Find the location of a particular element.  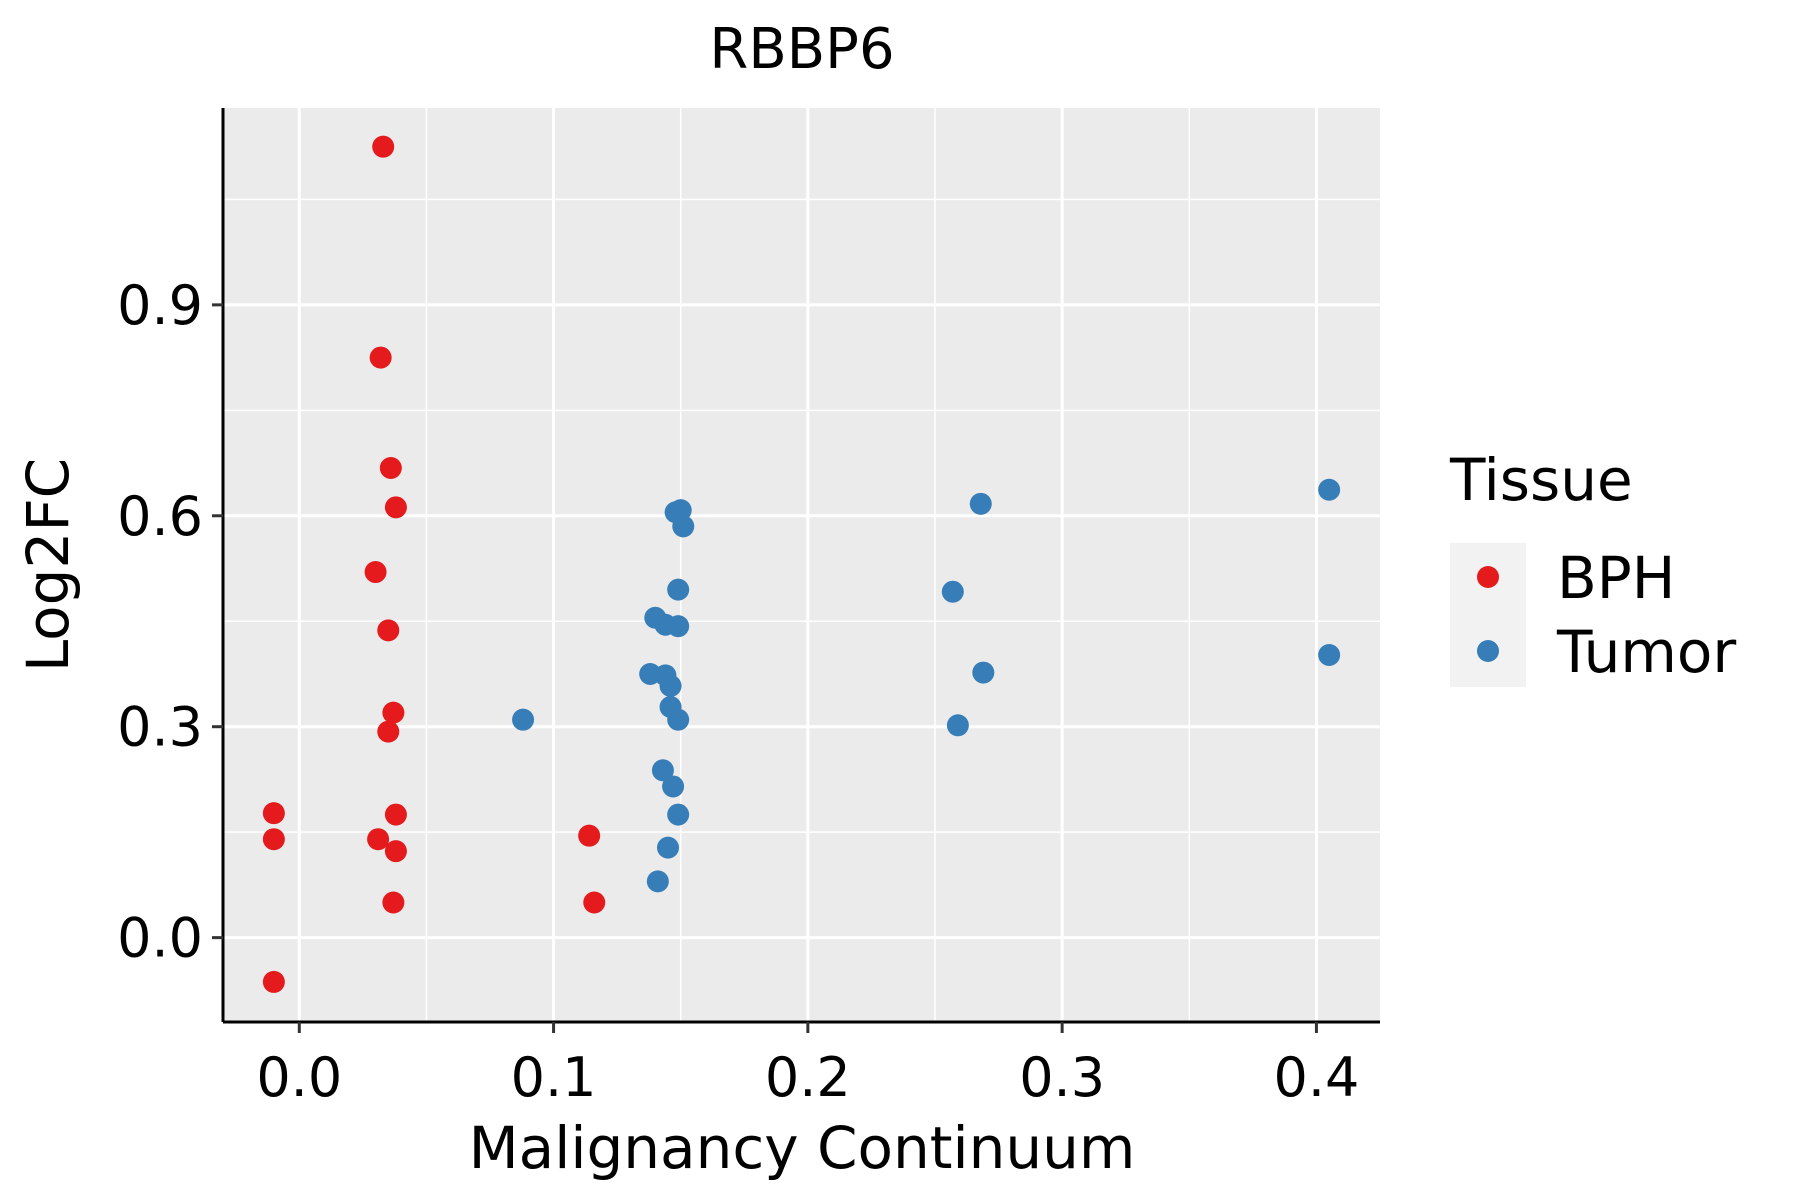

y-axis-title: Log2FC is located at coordinates (48, 565).